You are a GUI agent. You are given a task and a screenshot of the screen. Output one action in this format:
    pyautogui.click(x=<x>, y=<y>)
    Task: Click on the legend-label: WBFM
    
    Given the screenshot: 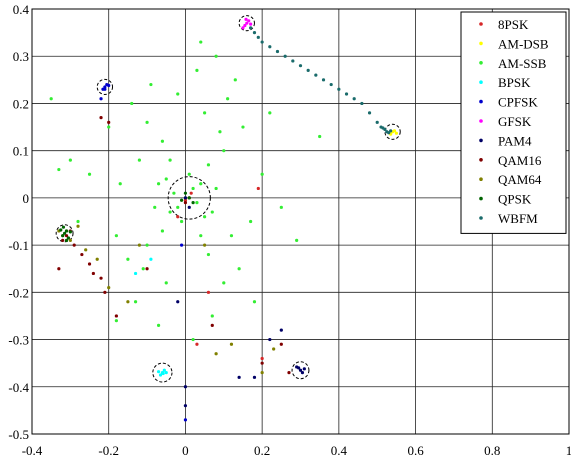 What is the action you would take?
    pyautogui.click(x=518, y=218)
    